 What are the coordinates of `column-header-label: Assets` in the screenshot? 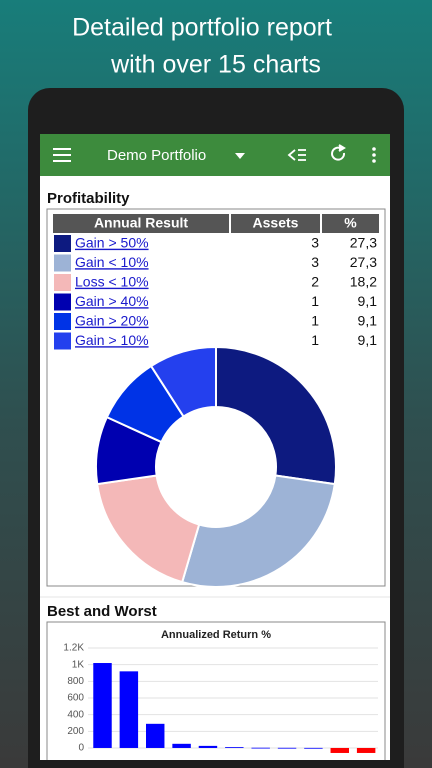 It's located at (276, 223).